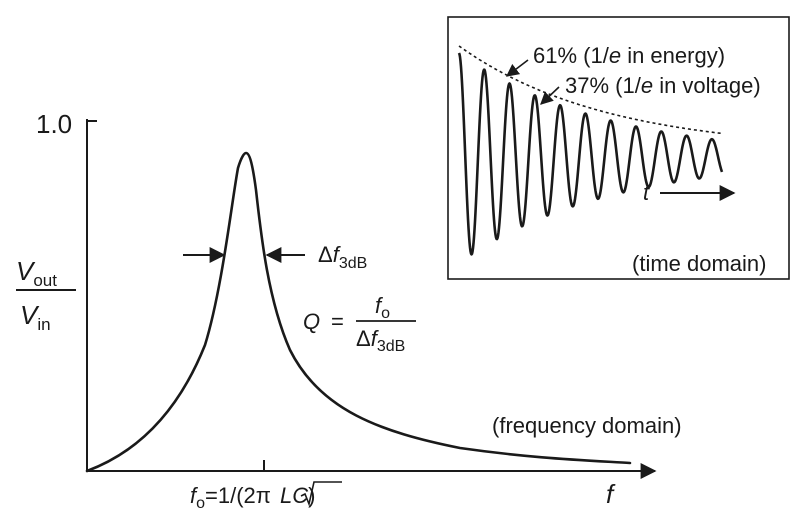 The height and width of the screenshot is (513, 802). I want to click on svg-text: 37% (1/e in voltage), so click(663, 85).